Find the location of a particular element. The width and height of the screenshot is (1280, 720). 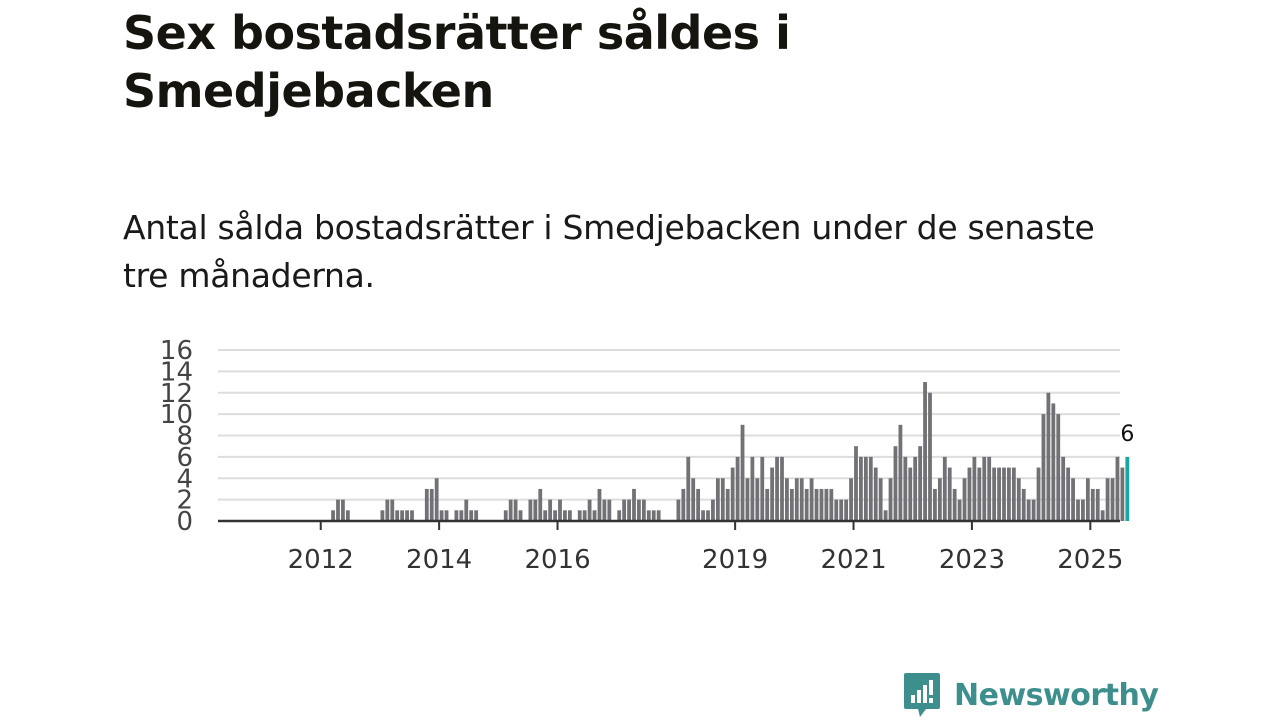

y-tick-label: 10 is located at coordinates (176, 415).